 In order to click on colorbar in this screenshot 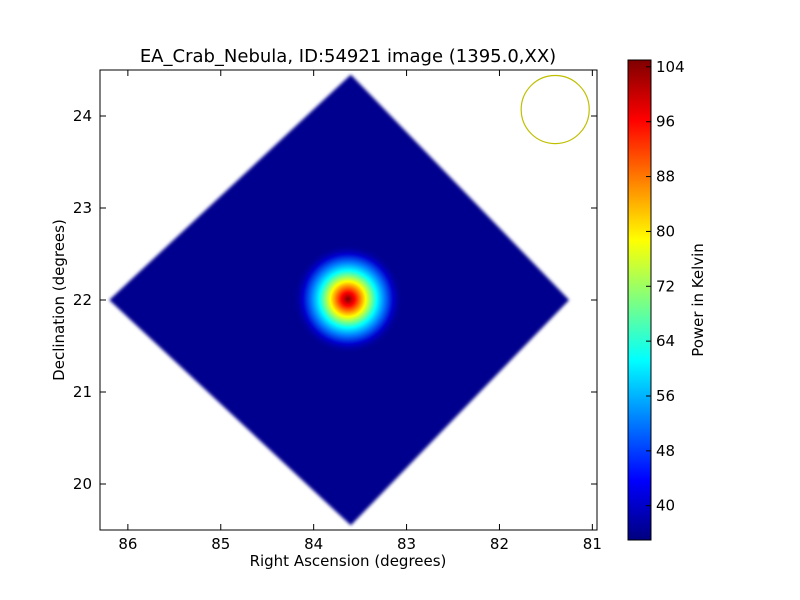, I will do `click(639, 300)`.